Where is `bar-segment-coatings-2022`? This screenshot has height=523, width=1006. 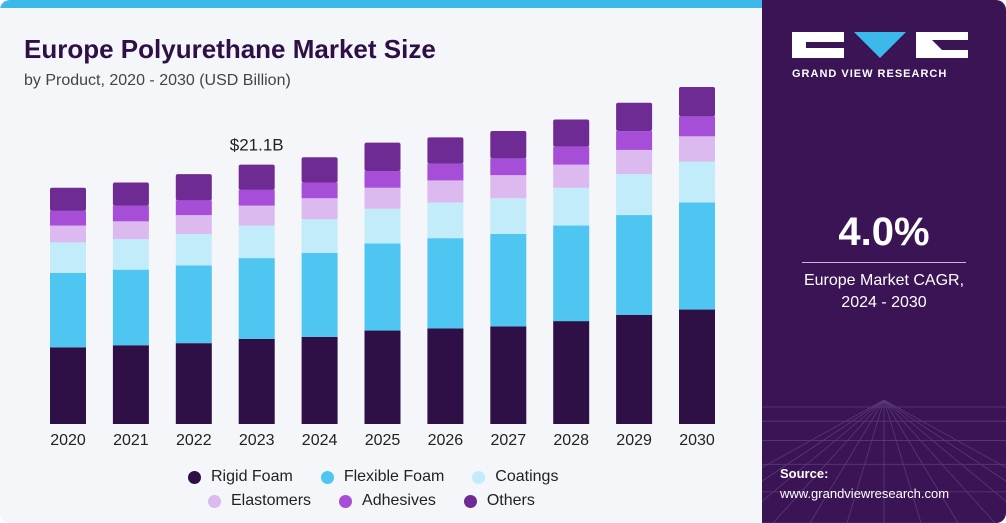
bar-segment-coatings-2022 is located at coordinates (193, 249).